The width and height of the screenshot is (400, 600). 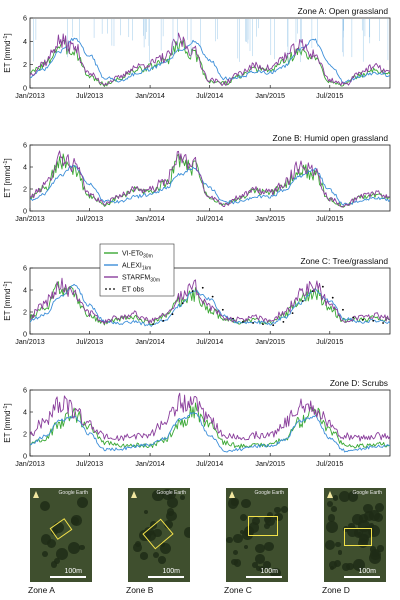 I want to click on north-arrow-icon, so click(x=330, y=494).